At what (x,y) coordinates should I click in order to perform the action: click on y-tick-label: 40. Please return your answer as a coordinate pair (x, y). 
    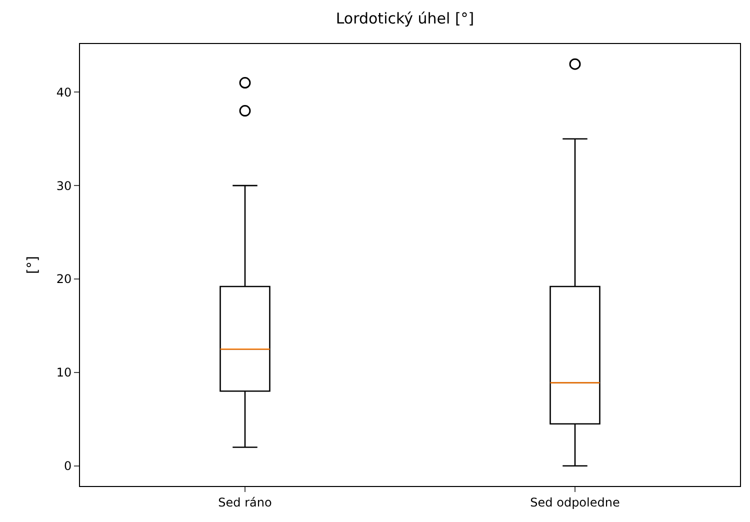
    Looking at the image, I should click on (64, 92).